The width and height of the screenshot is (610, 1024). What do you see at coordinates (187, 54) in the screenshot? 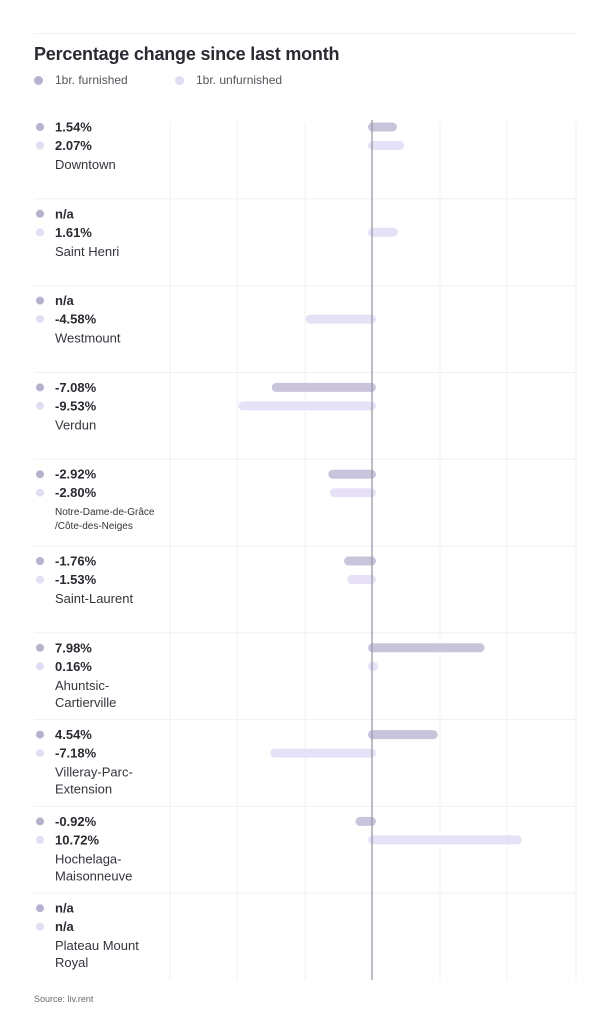
I see `chart-title: Percentage change since last month` at bounding box center [187, 54].